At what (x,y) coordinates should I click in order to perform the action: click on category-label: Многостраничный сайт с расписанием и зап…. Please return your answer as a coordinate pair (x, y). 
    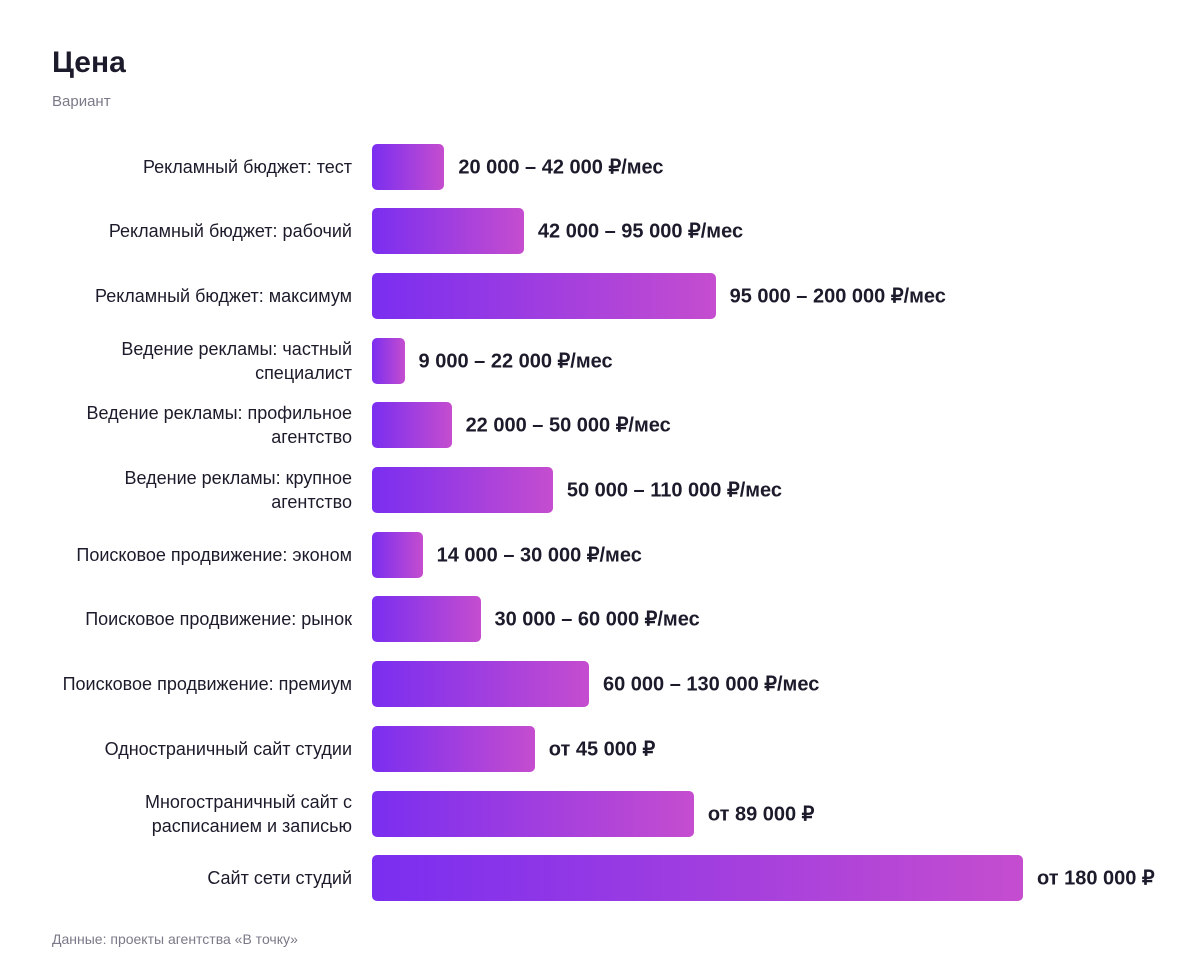
    Looking at the image, I should click on (248, 813).